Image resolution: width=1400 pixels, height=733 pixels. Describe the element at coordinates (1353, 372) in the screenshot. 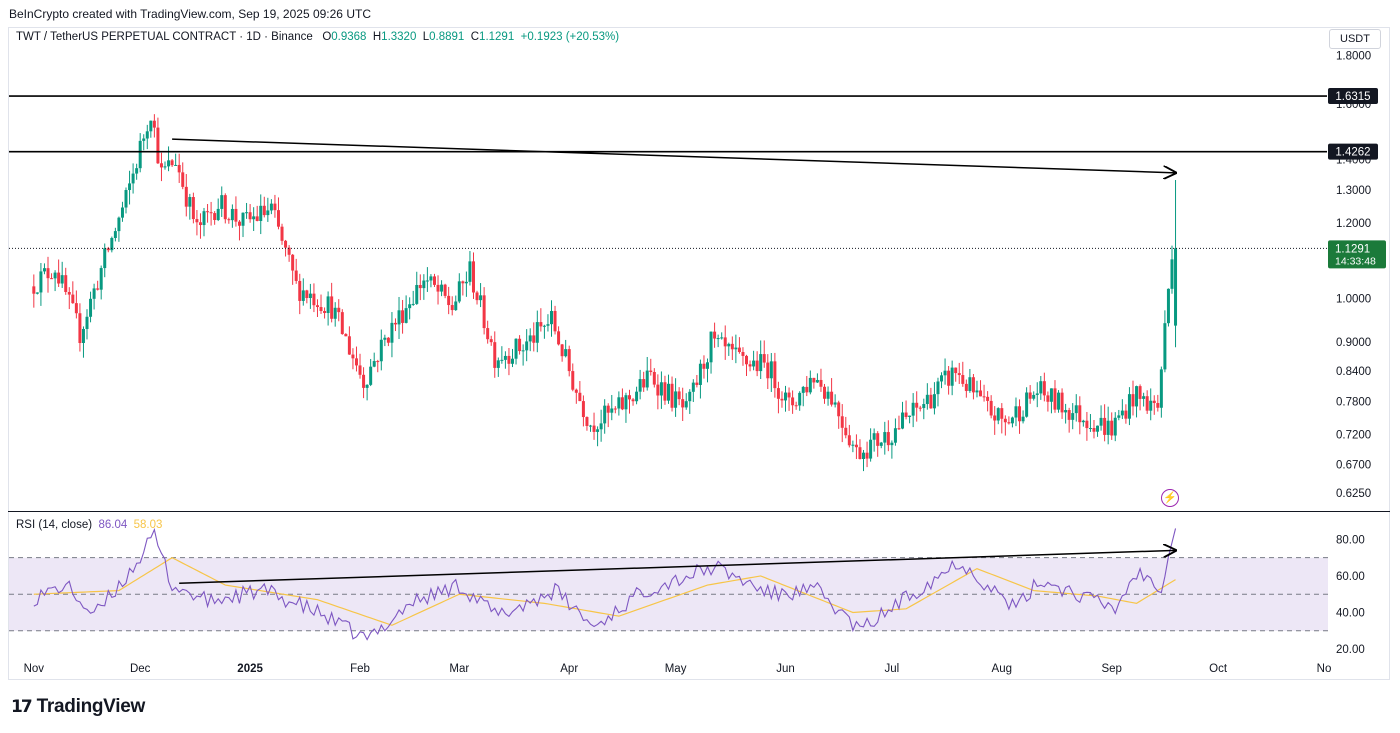

I see `price-tick-label: 0.8400` at that location.